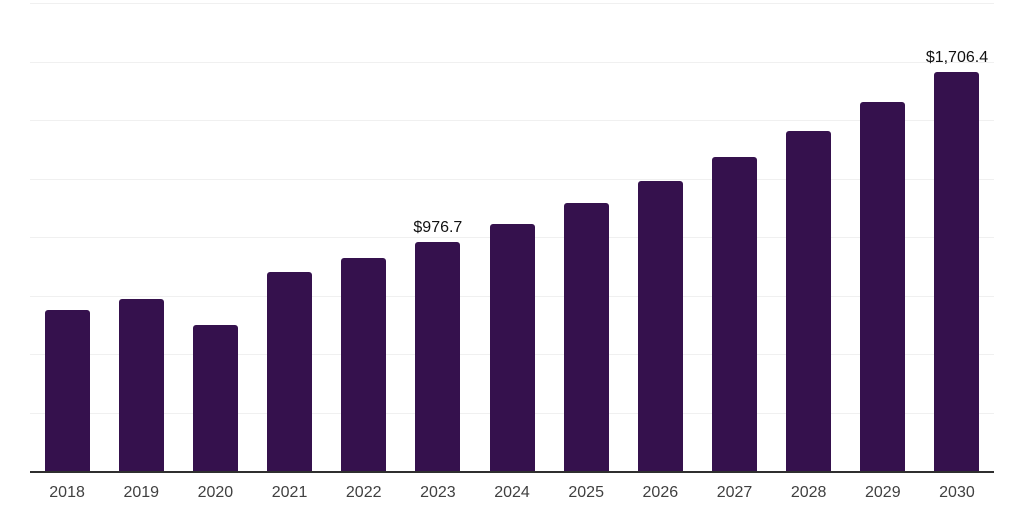 Image resolution: width=1024 pixels, height=512 pixels. What do you see at coordinates (364, 364) in the screenshot?
I see `bar-2022` at bounding box center [364, 364].